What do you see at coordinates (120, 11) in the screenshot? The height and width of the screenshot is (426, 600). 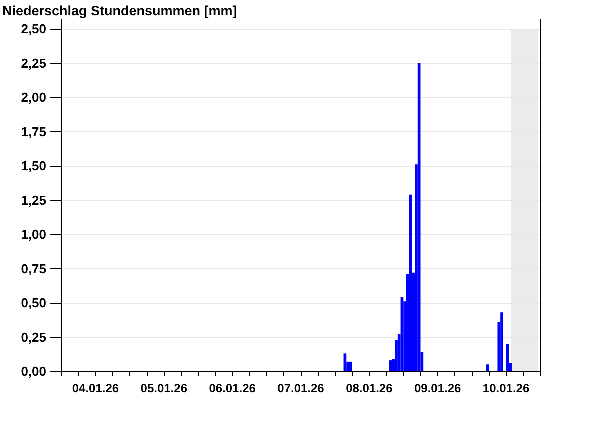 I see `chart-title: Niederschlag Stundensummen [mm]` at bounding box center [120, 11].